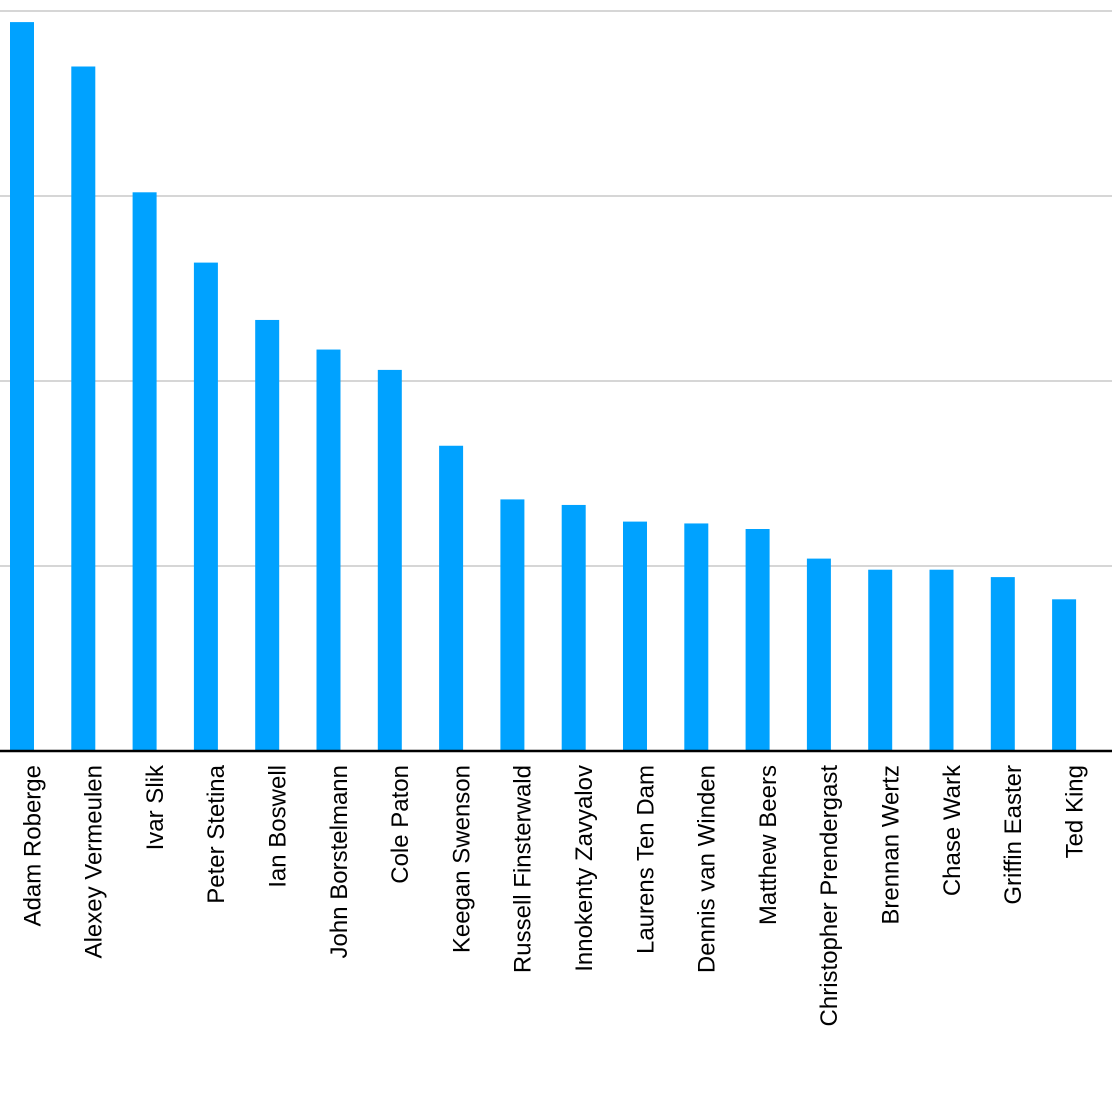 The width and height of the screenshot is (1112, 1112). What do you see at coordinates (952, 830) in the screenshot?
I see `x-tick-label: Chase Wark` at bounding box center [952, 830].